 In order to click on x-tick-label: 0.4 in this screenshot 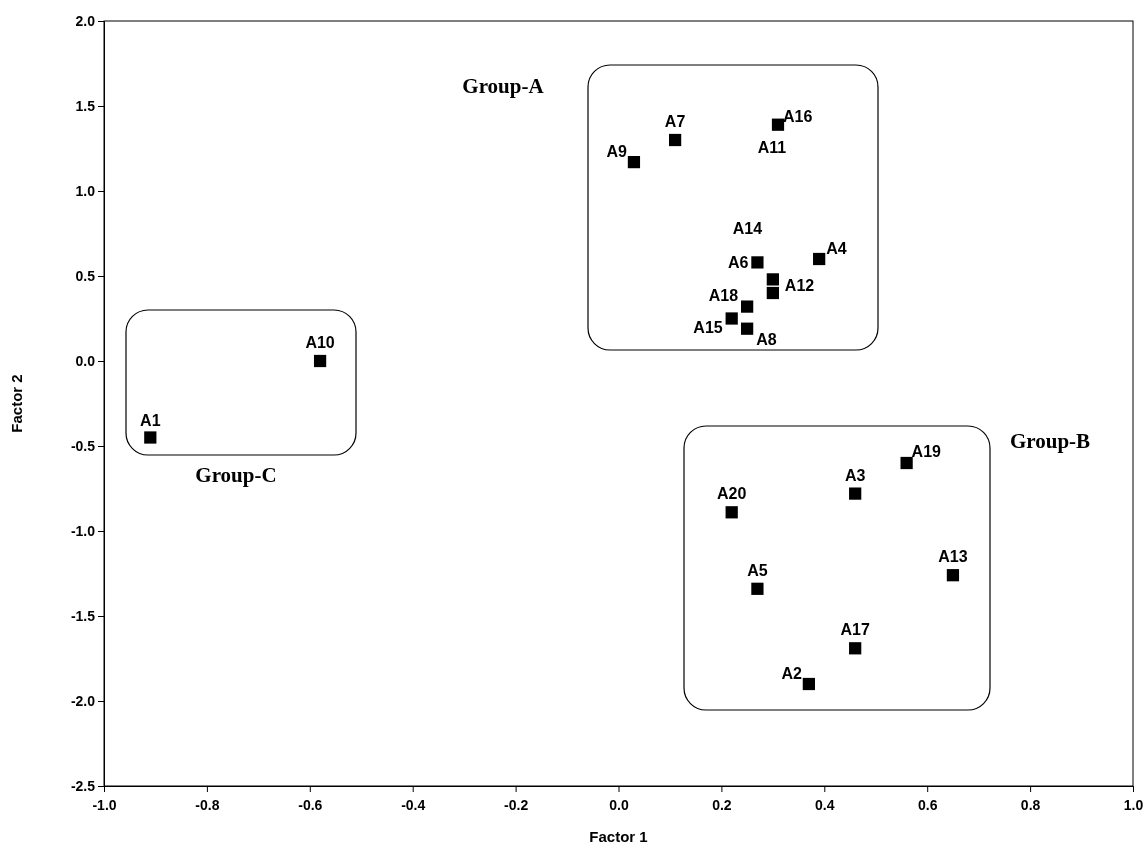, I will do `click(825, 805)`.